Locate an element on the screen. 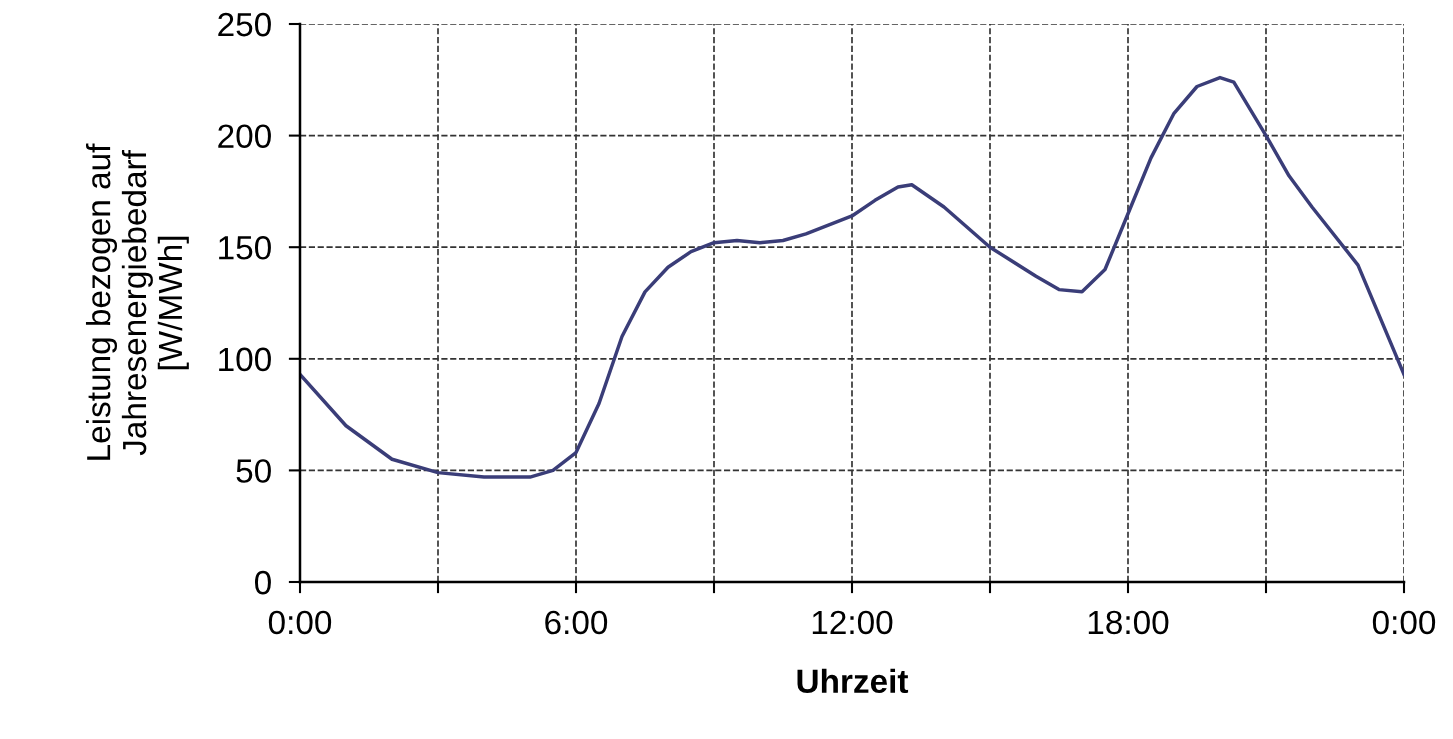 This screenshot has width=1453, height=739. x-axis-title: Uhrzeit is located at coordinates (853, 681).